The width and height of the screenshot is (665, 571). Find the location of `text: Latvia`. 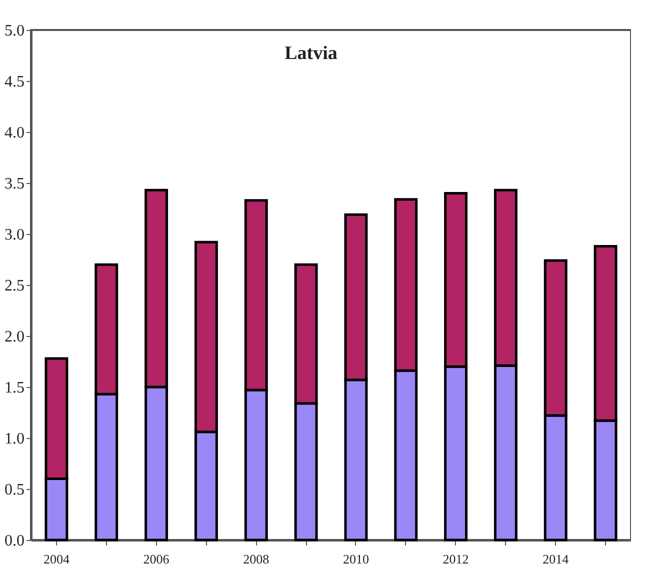

text: Latvia is located at coordinates (311, 53).